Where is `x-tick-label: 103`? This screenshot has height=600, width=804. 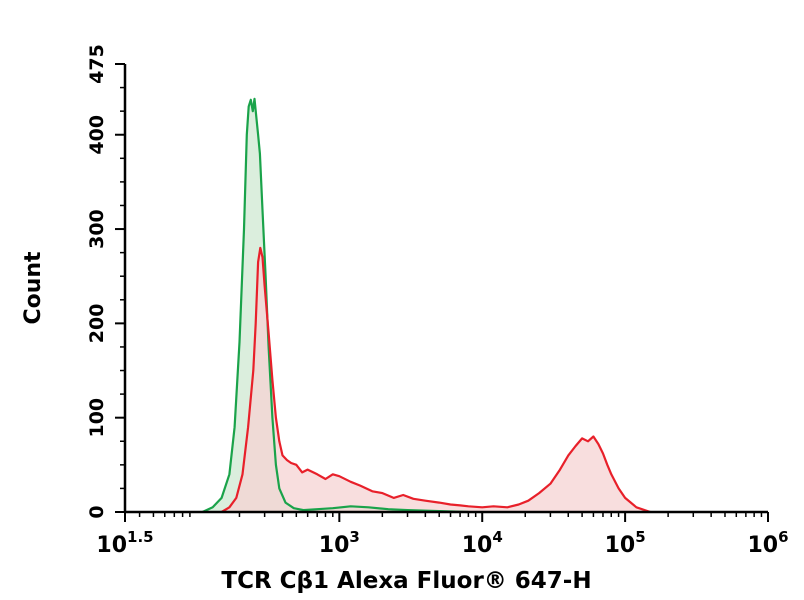
x-tick-label: 103 is located at coordinates (339, 543).